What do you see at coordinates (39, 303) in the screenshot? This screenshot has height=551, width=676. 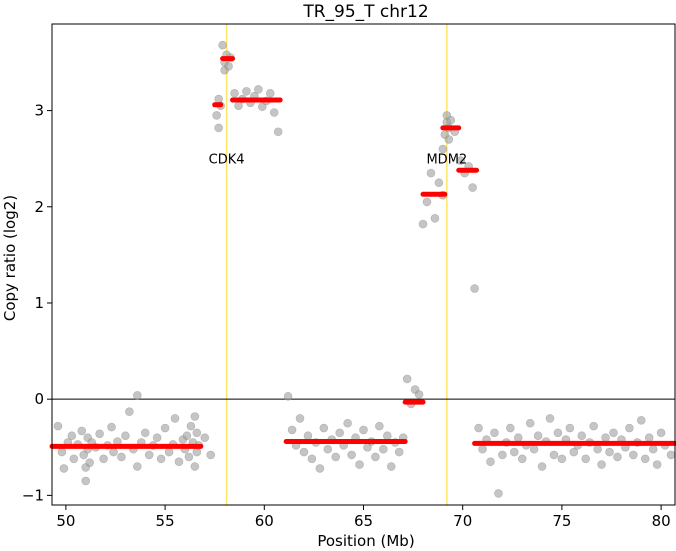 I see `y-tick-label: 1` at bounding box center [39, 303].